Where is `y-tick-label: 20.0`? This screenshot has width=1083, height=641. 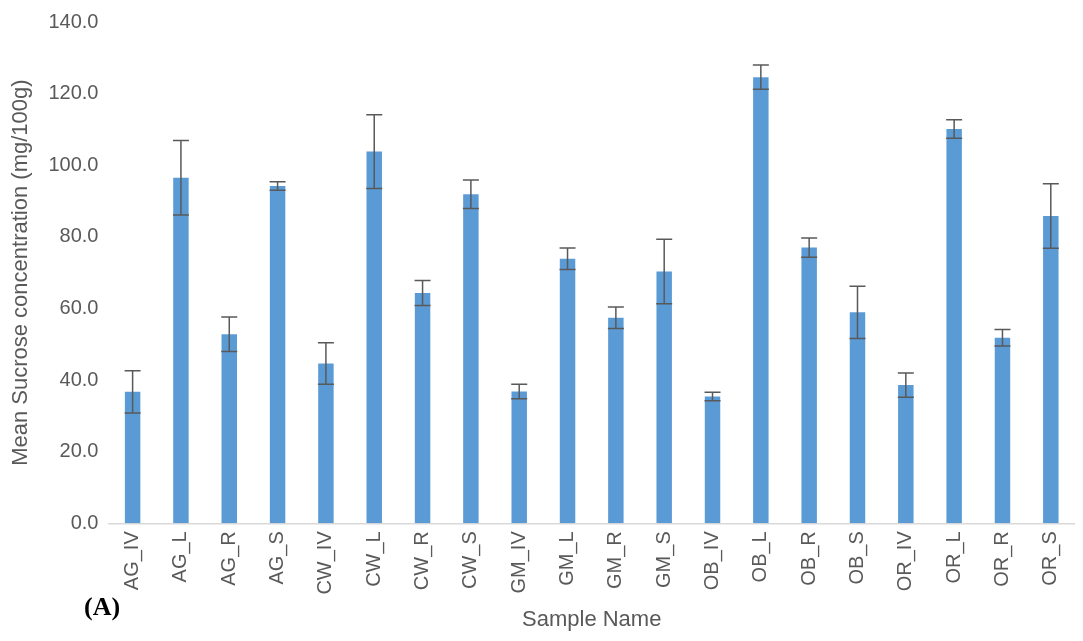 y-tick-label: 20.0 is located at coordinates (79, 450).